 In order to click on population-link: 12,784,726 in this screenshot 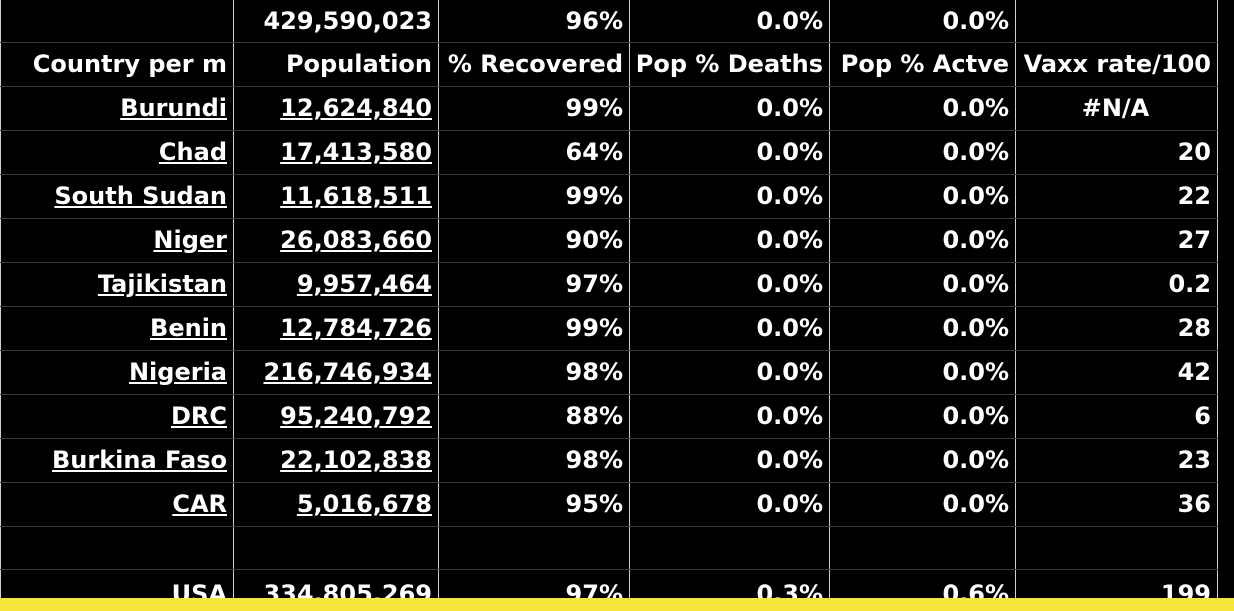, I will do `click(336, 328)`.